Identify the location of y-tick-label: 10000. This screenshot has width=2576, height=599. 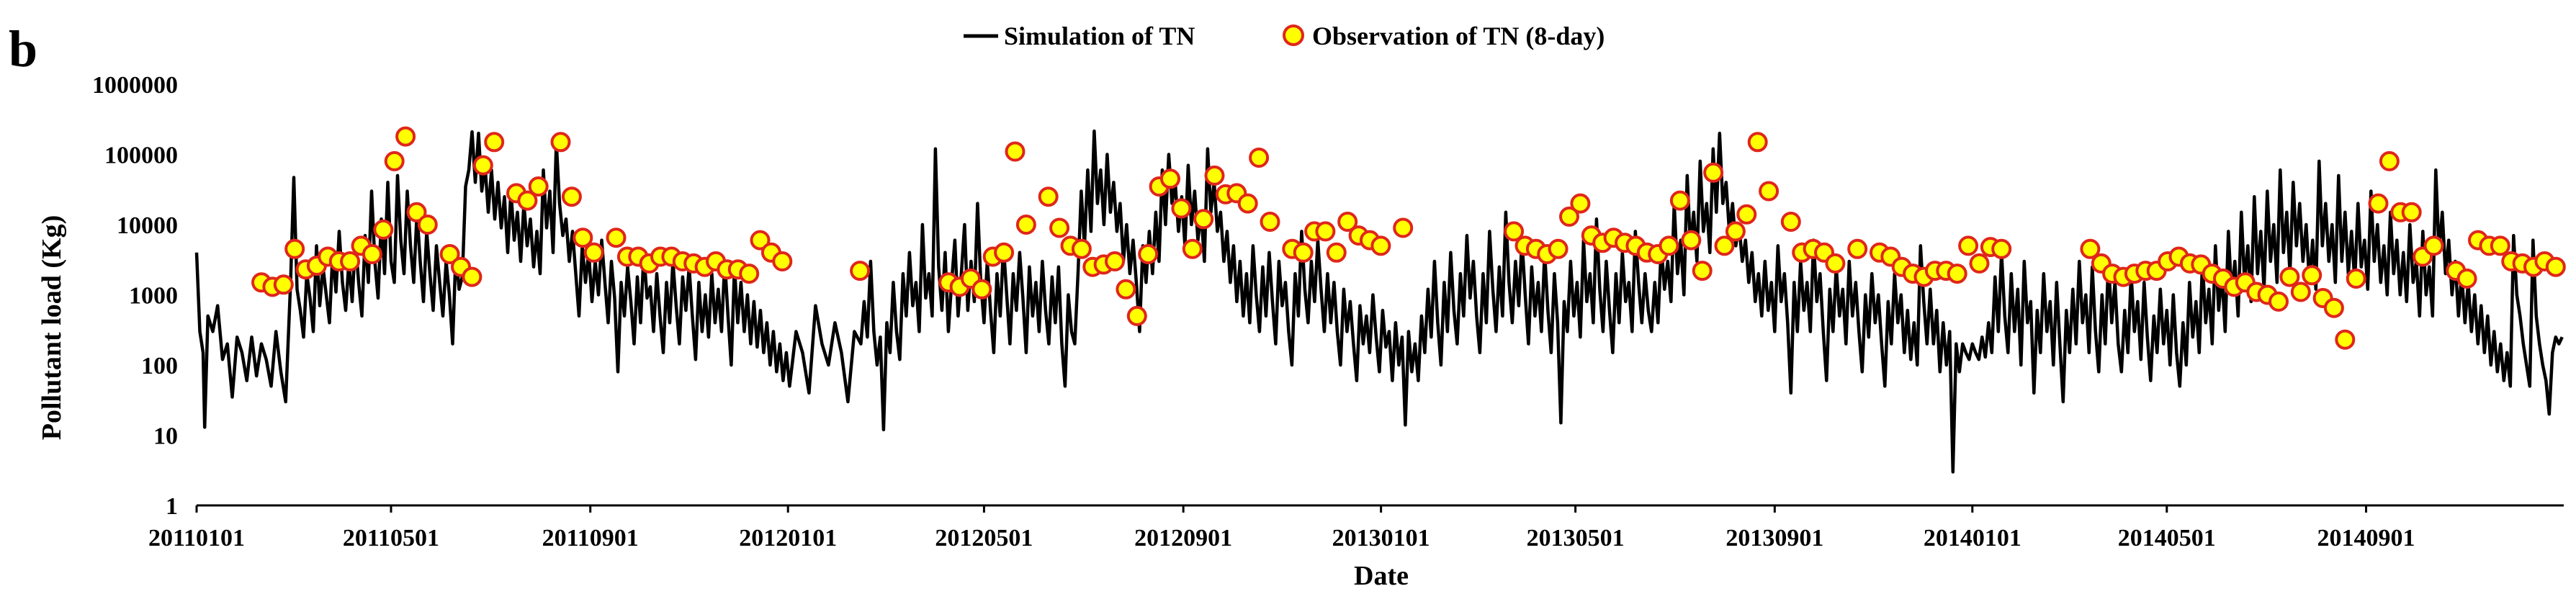
(147, 226).